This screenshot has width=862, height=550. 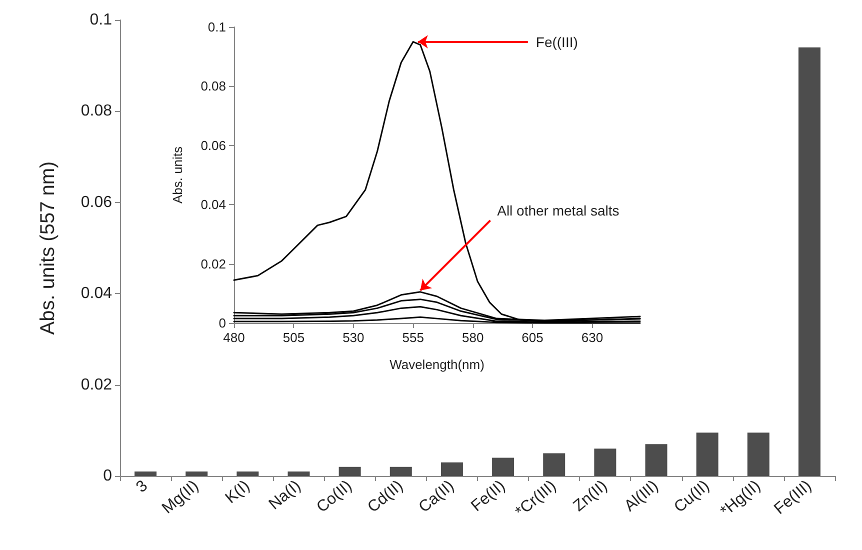 What do you see at coordinates (473, 337) in the screenshot?
I see `x-tick-label: 580` at bounding box center [473, 337].